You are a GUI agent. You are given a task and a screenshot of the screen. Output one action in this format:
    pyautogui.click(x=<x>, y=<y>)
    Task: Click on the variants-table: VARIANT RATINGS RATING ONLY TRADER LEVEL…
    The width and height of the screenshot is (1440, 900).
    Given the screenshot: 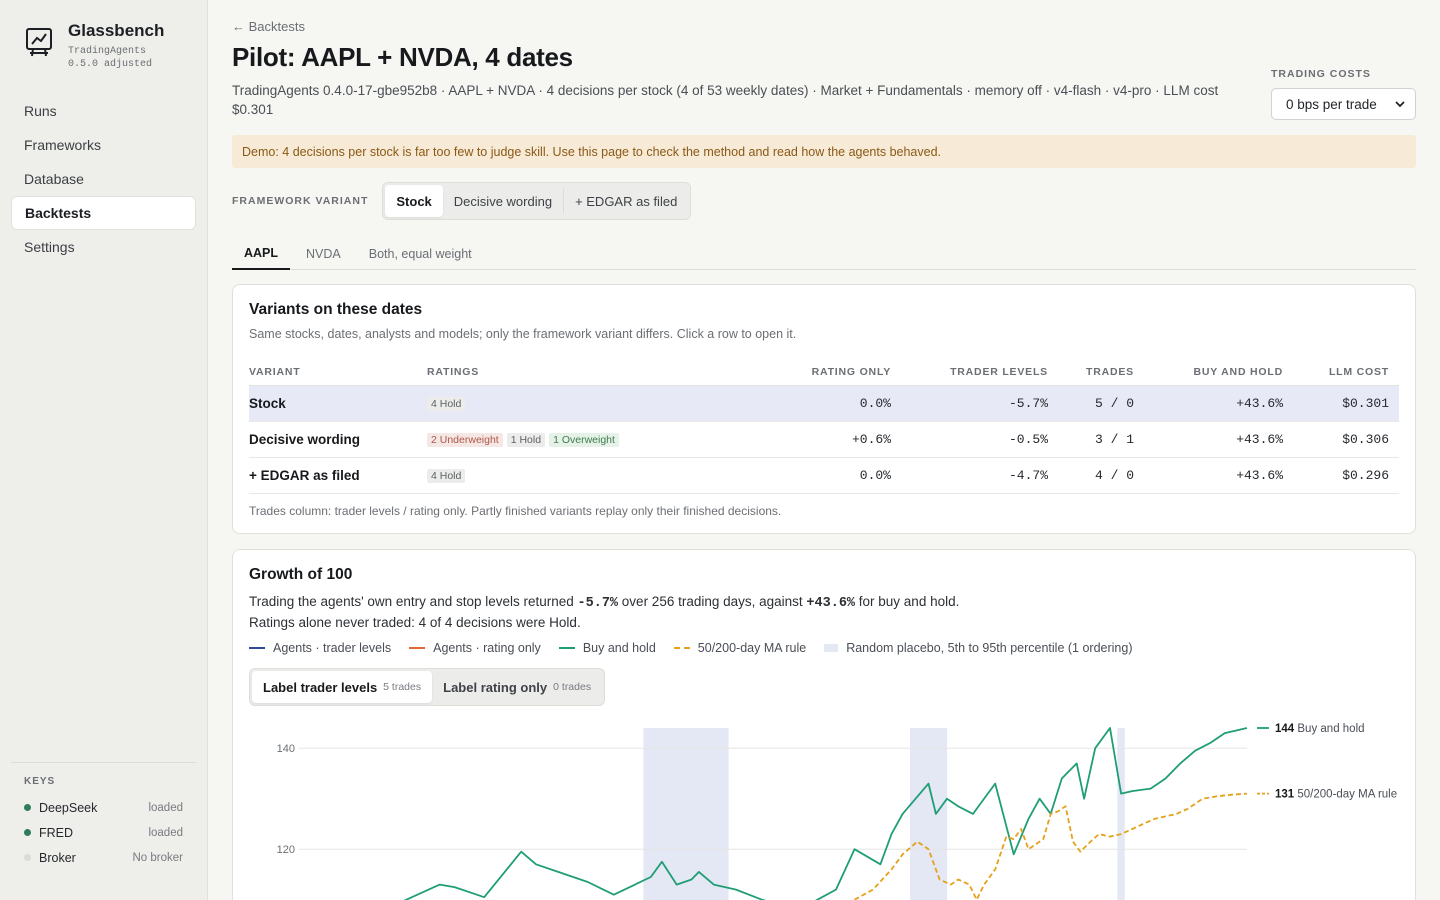 What is the action you would take?
    pyautogui.click(x=824, y=426)
    